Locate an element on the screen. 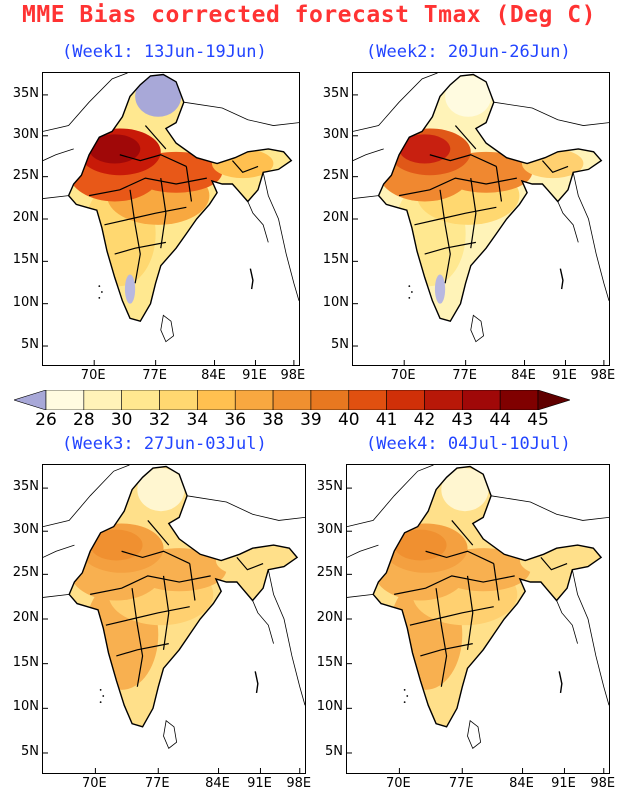  y-tick-label: 35N is located at coordinates (25, 487).